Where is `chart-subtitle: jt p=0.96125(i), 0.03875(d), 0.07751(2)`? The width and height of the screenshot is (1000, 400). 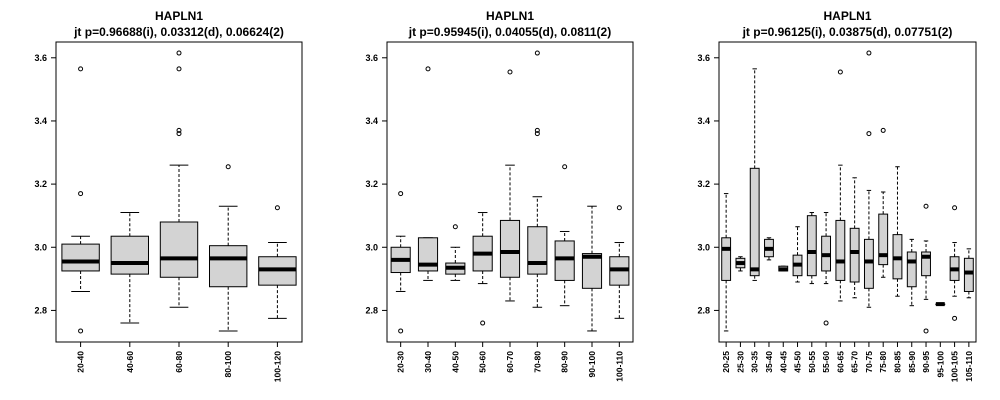
chart-subtitle: jt p=0.96125(i), 0.03875(d), 0.07751(2) is located at coordinates (847, 32).